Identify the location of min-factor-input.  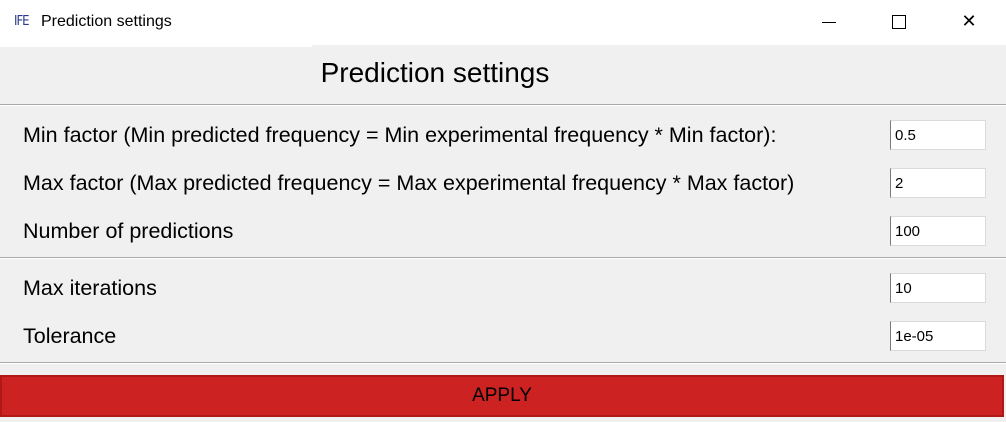
(938, 135).